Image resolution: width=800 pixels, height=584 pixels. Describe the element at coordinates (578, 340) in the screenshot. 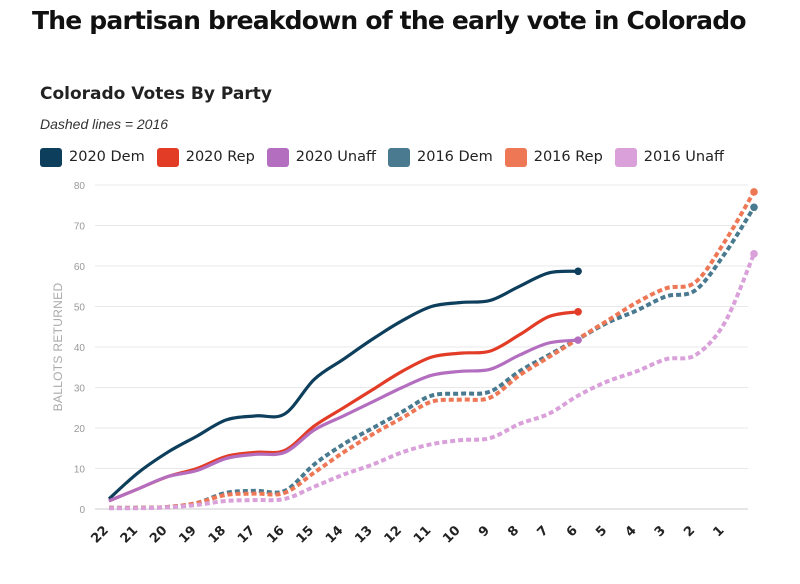

I see `series-endpoint-2020-unaff` at that location.